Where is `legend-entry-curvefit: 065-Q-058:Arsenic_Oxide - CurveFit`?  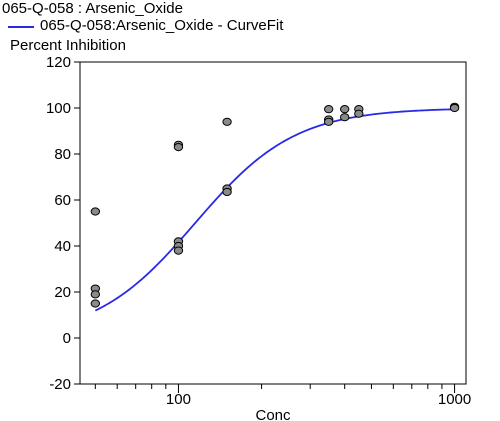
legend-entry-curvefit: 065-Q-058:Arsenic_Oxide - CurveFit is located at coordinates (145, 26).